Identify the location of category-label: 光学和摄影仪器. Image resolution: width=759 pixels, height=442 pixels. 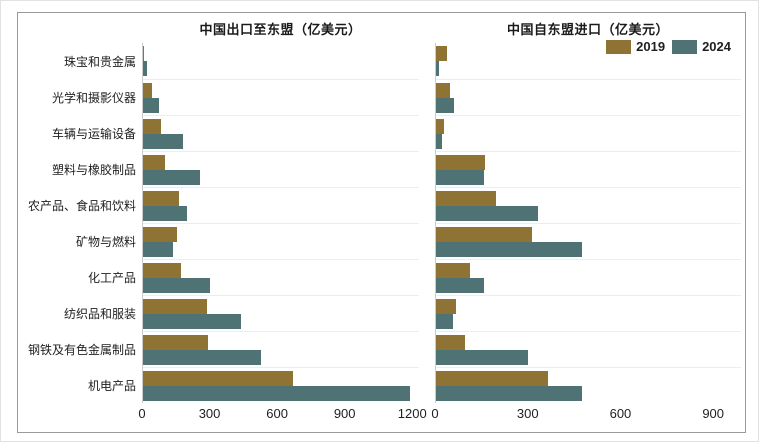
(93, 97).